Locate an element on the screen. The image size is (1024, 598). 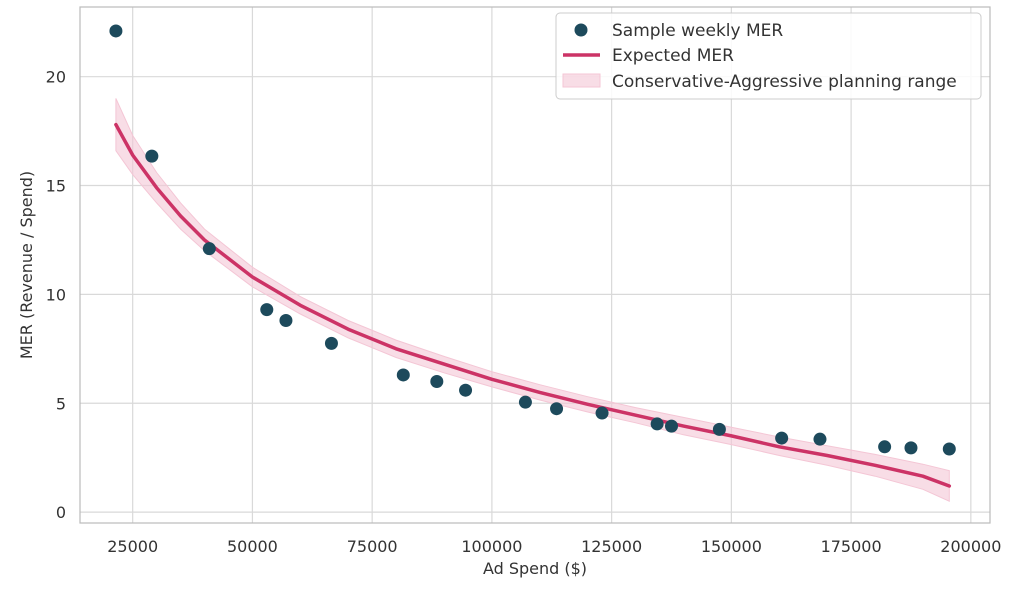
x-tick-label: 25000 is located at coordinates (132, 546).